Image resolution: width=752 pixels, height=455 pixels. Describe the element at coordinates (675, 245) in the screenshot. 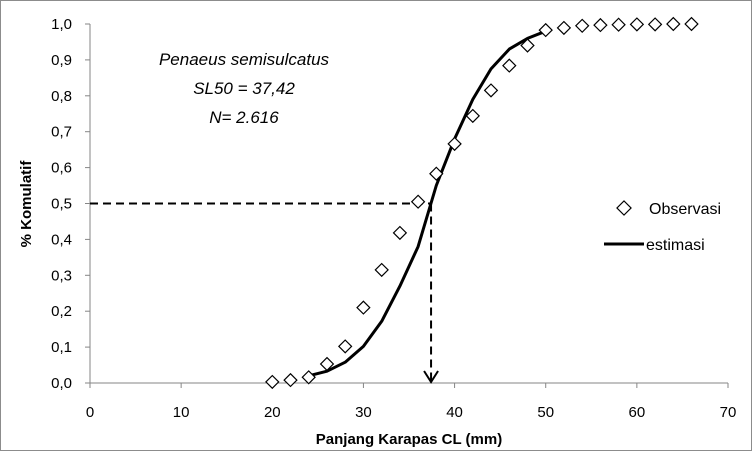

I see `legend-label-estimasi: estimasi` at that location.